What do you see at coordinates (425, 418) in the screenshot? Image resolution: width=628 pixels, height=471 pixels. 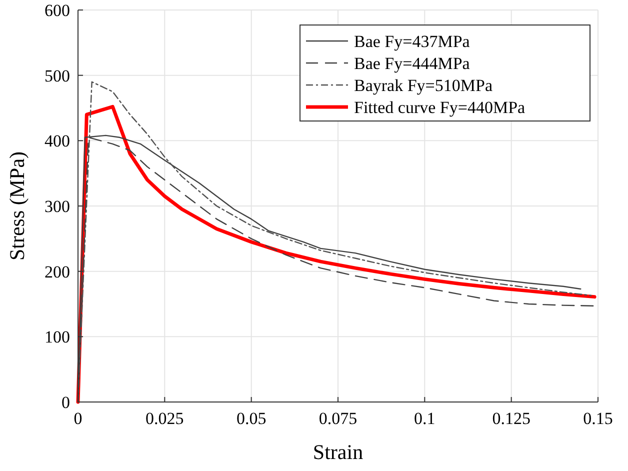 I see `x-tick-label: 0.1` at bounding box center [425, 418].